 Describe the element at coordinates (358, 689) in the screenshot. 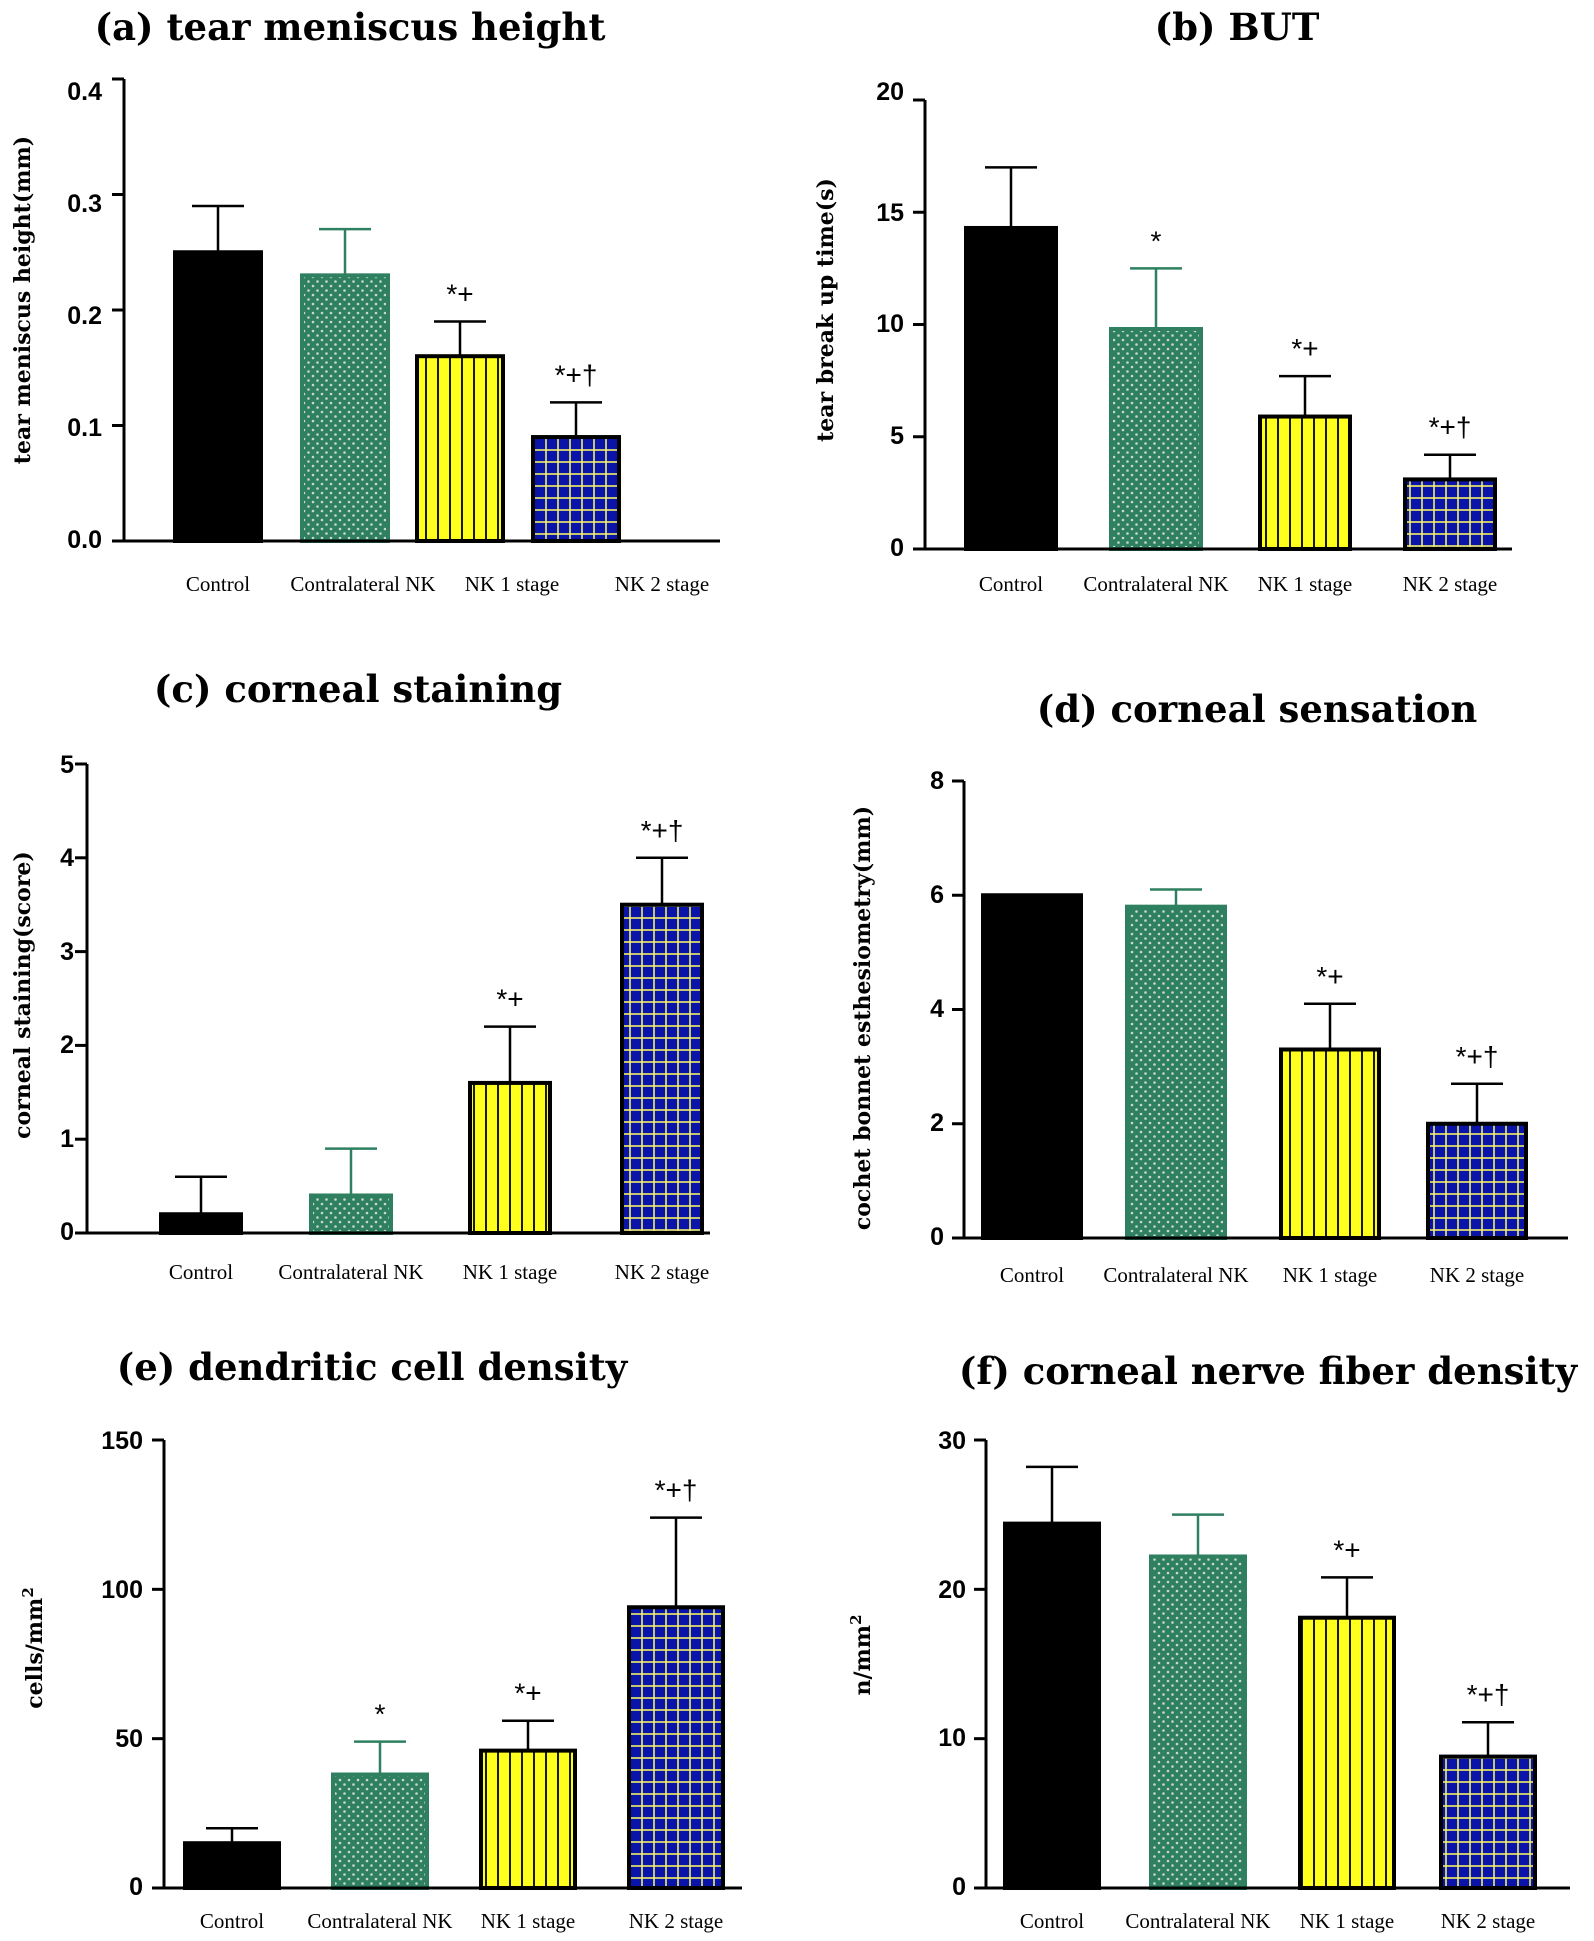

I see `panel-c-title: (c) corneal staining` at that location.